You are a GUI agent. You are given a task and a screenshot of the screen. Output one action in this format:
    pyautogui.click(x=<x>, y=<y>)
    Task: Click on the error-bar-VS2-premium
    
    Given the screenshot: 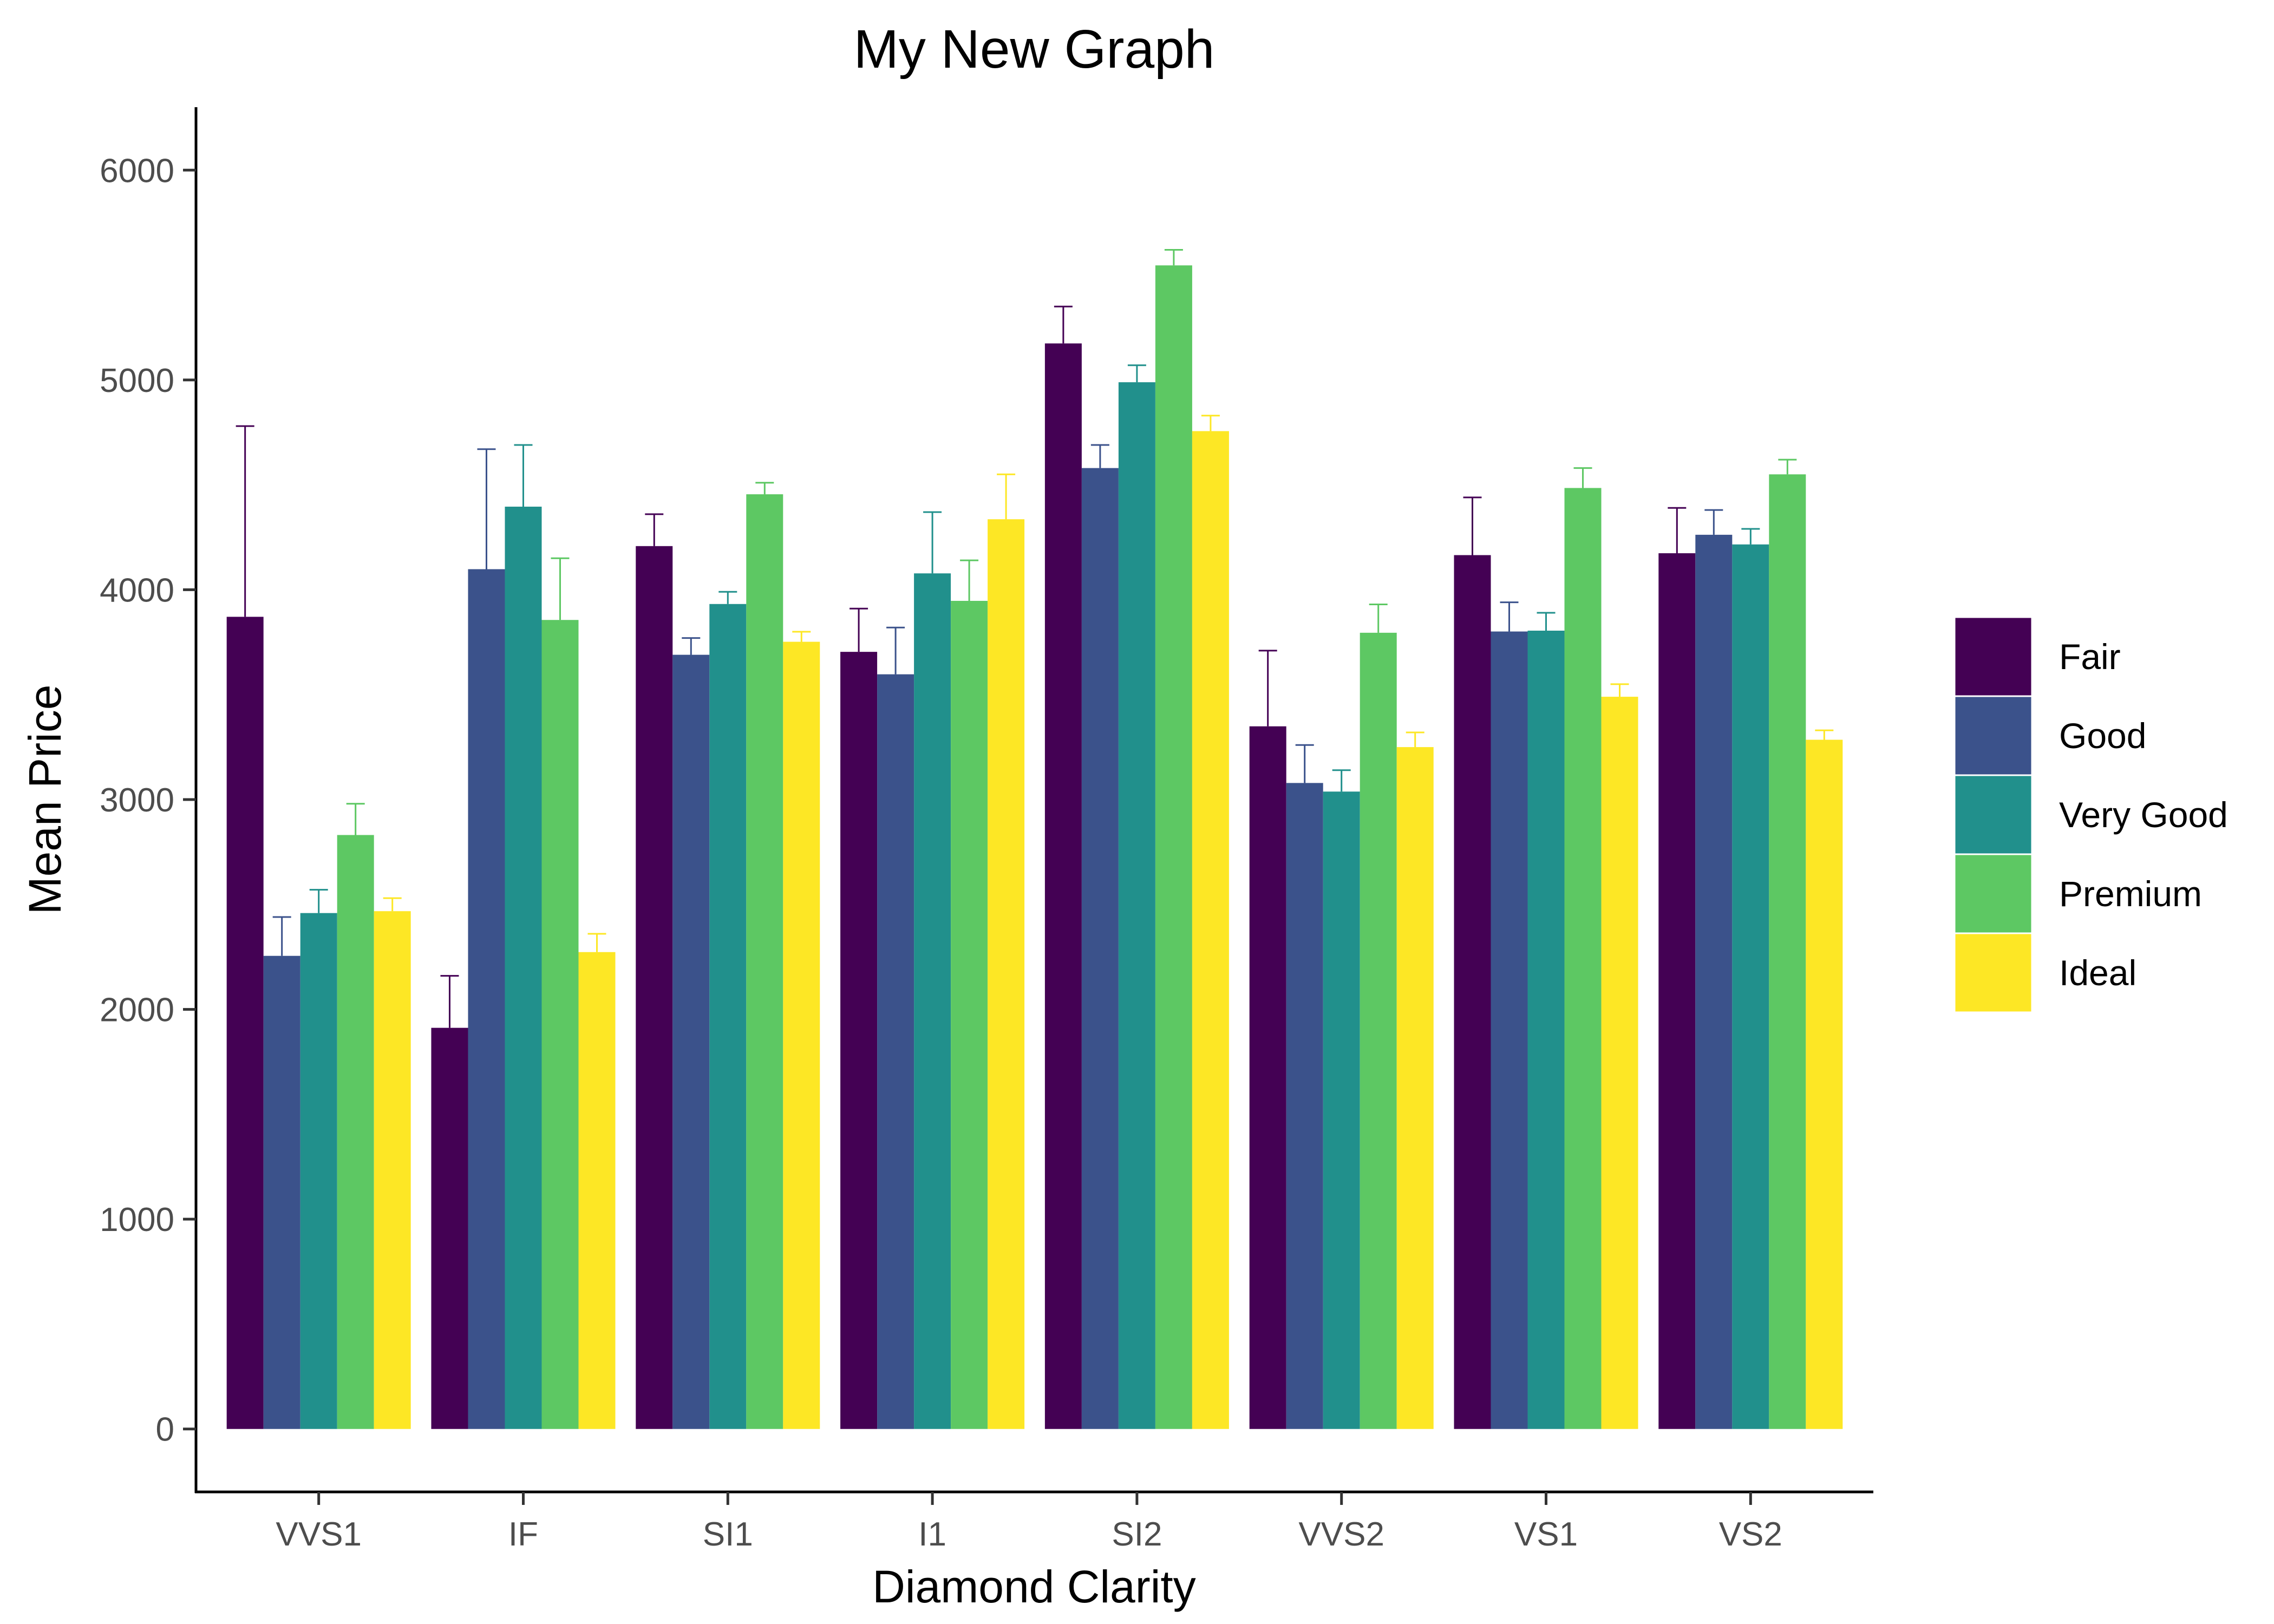 What is the action you would take?
    pyautogui.click(x=1788, y=467)
    